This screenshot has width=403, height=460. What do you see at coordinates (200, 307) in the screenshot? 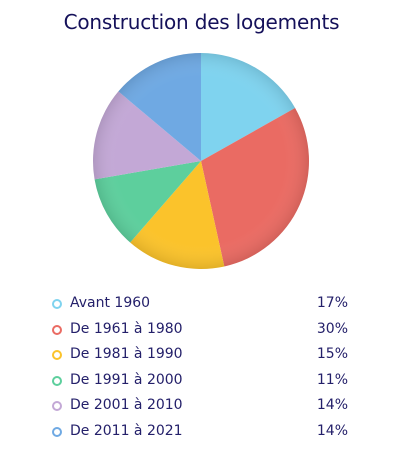
I see `legend-item: Avant 1960 17%` at bounding box center [200, 307].